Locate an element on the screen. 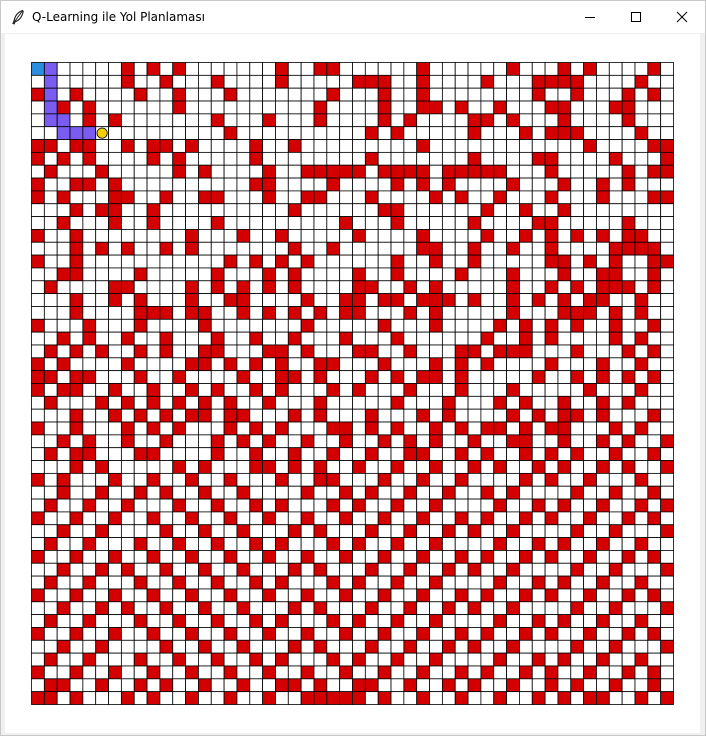 The height and width of the screenshot is (736, 706). title-bar: Q-Learning ile Yol Planlaması is located at coordinates (353, 17).